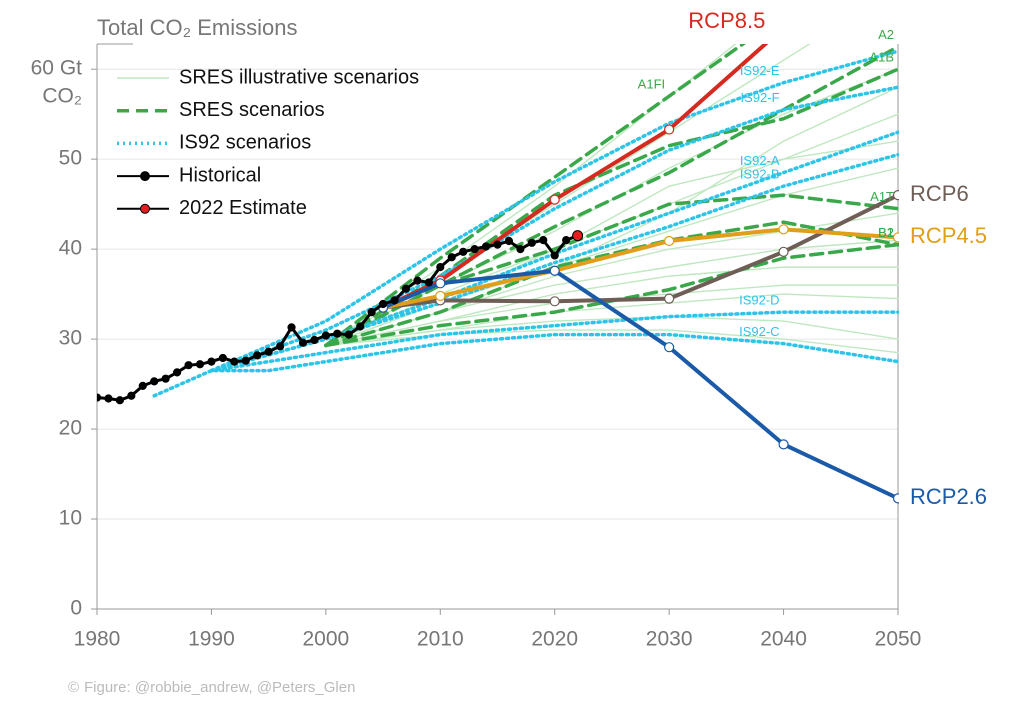  Describe the element at coordinates (881, 57) in the screenshot. I see `scenario-label: A1B` at that location.